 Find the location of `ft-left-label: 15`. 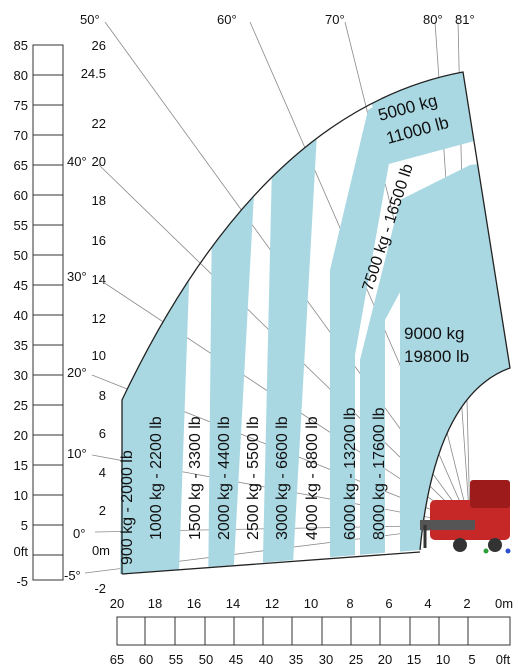

ft-left-label: 15 is located at coordinates (21, 465).